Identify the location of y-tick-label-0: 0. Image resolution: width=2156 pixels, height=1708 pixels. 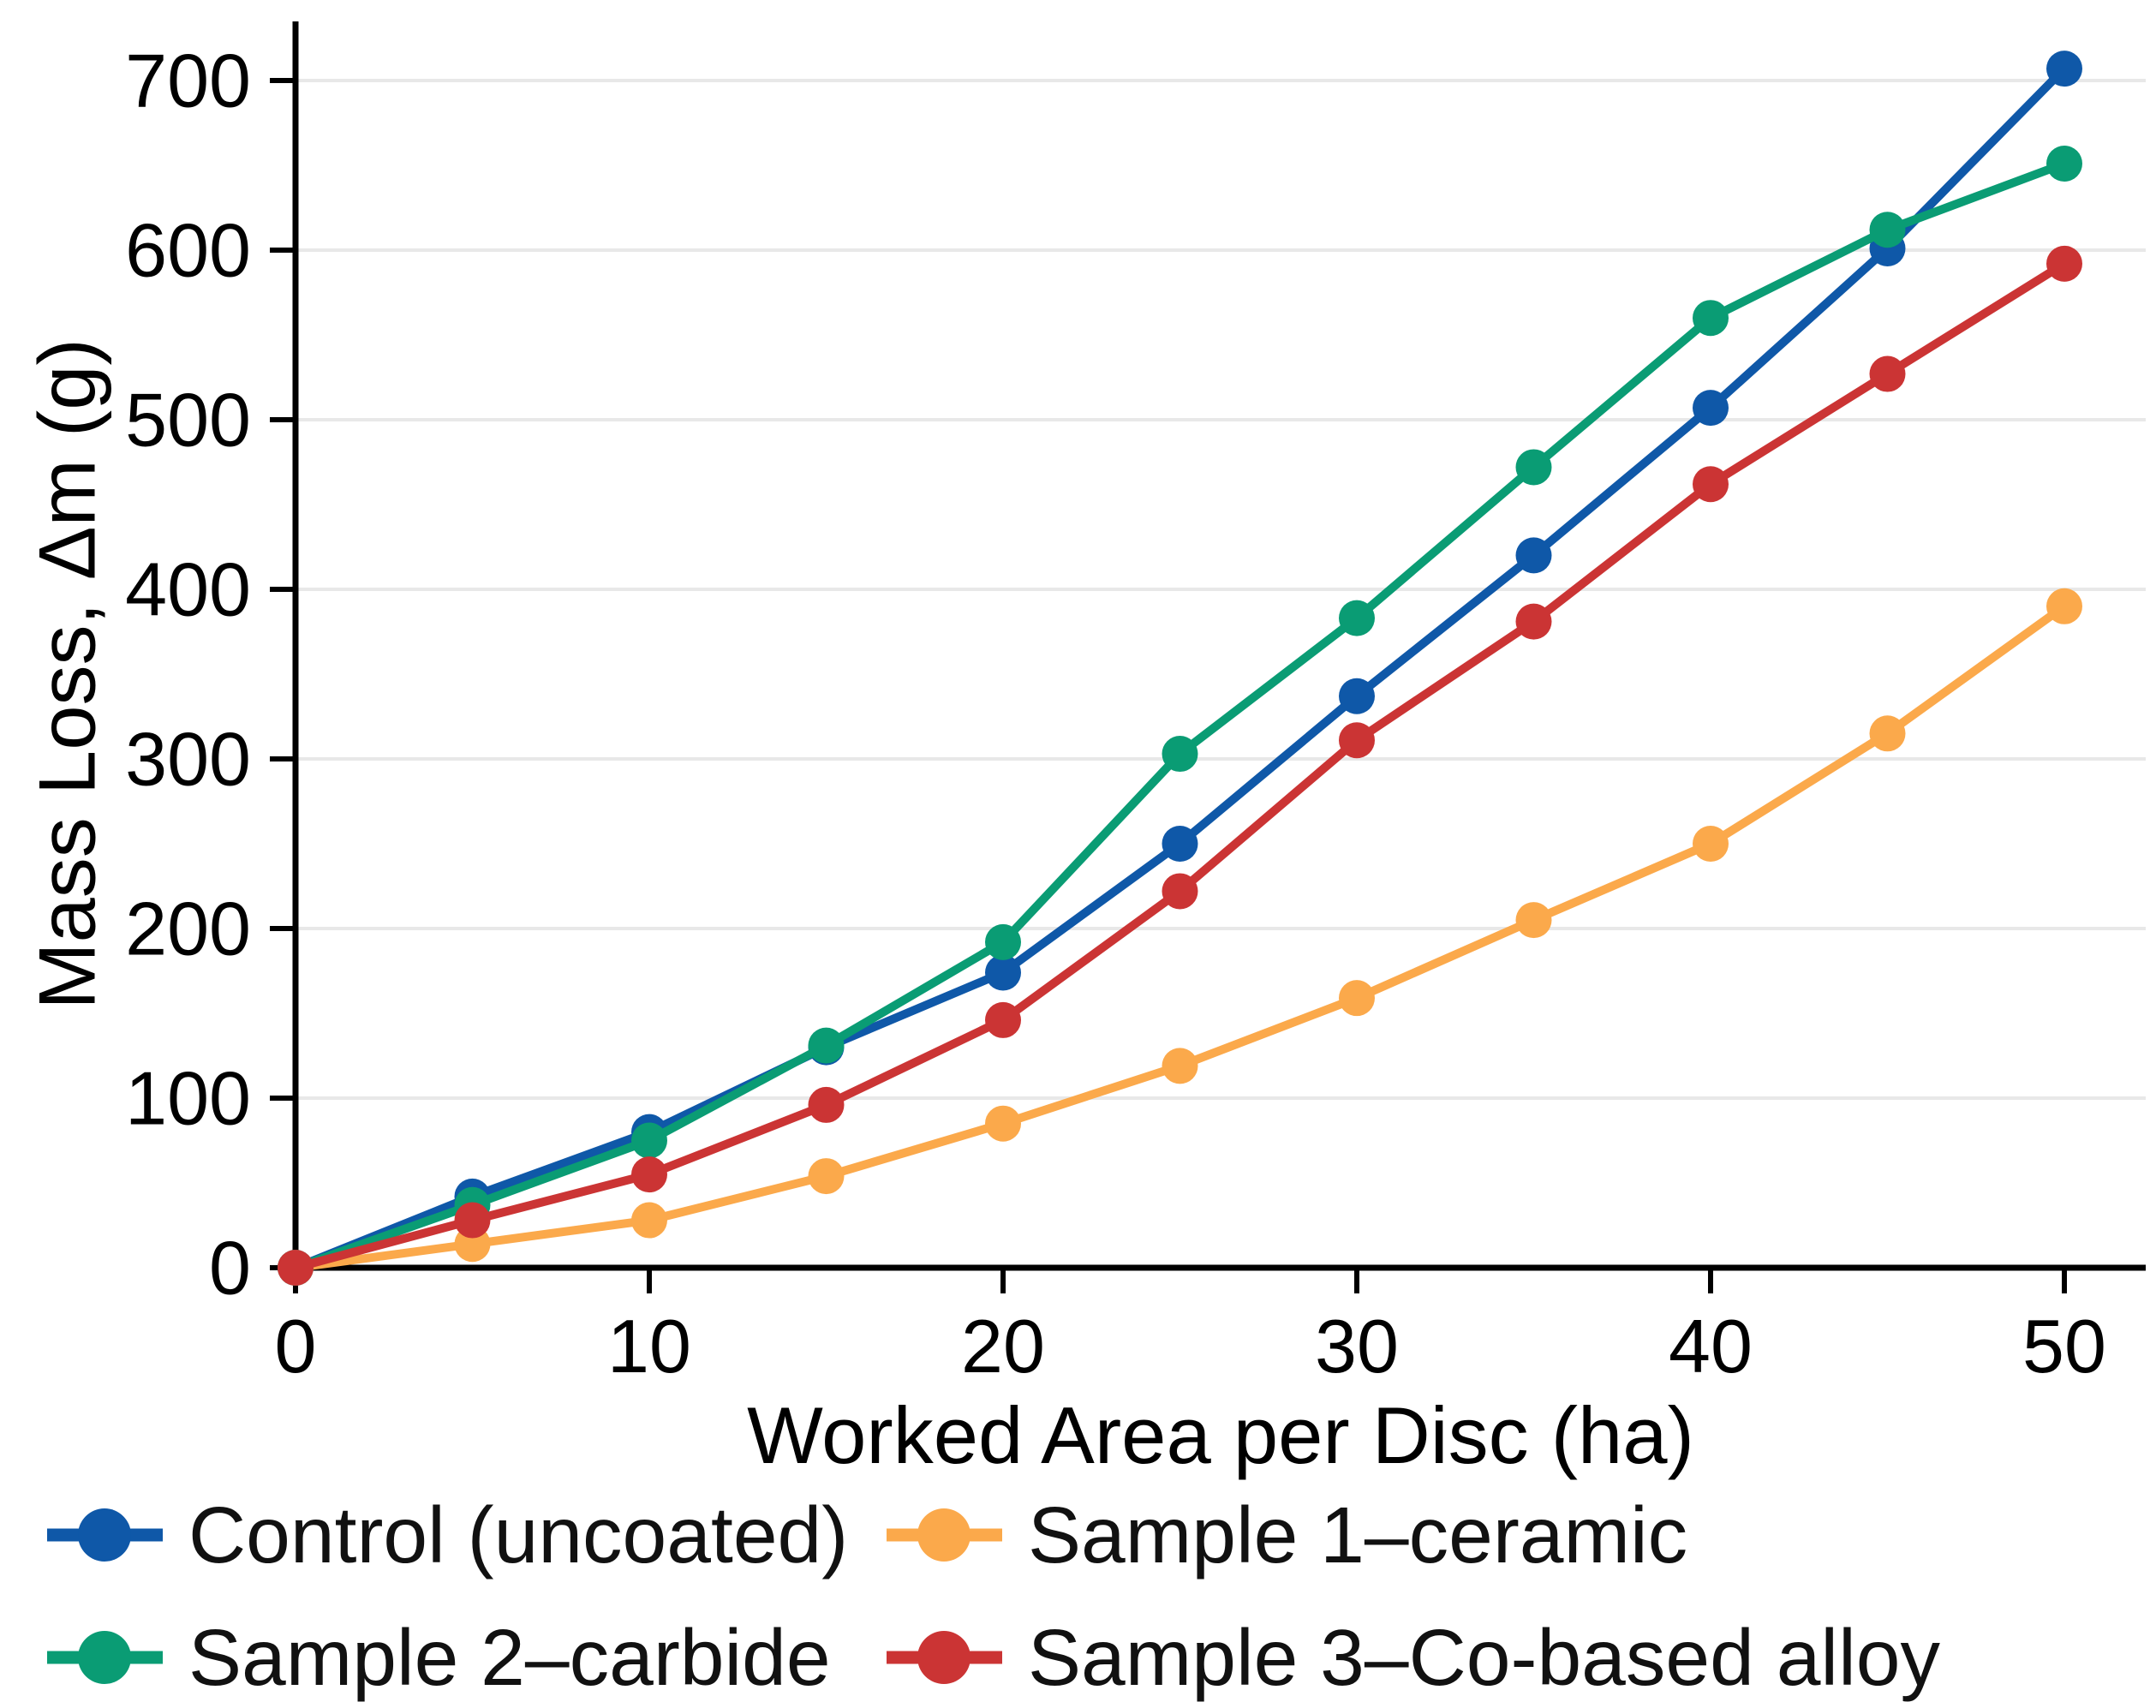
(230, 1268).